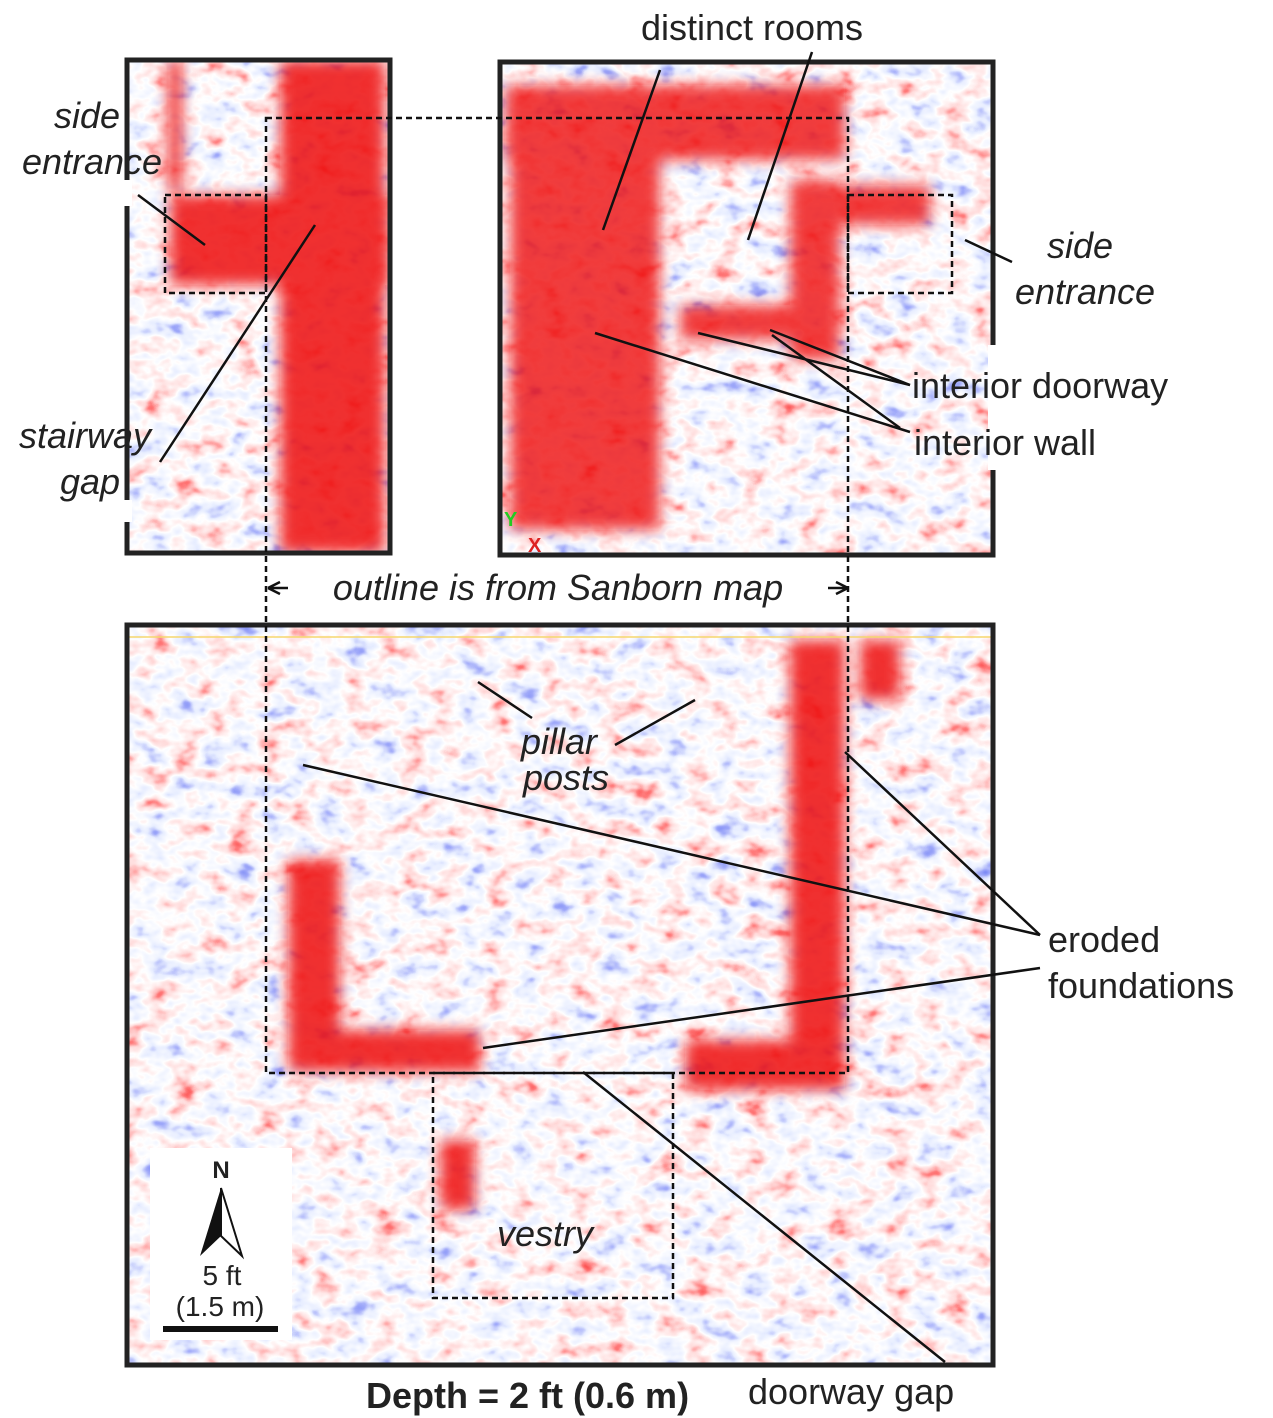  Describe the element at coordinates (1104, 939) in the screenshot. I see `label-line: eroded` at that location.